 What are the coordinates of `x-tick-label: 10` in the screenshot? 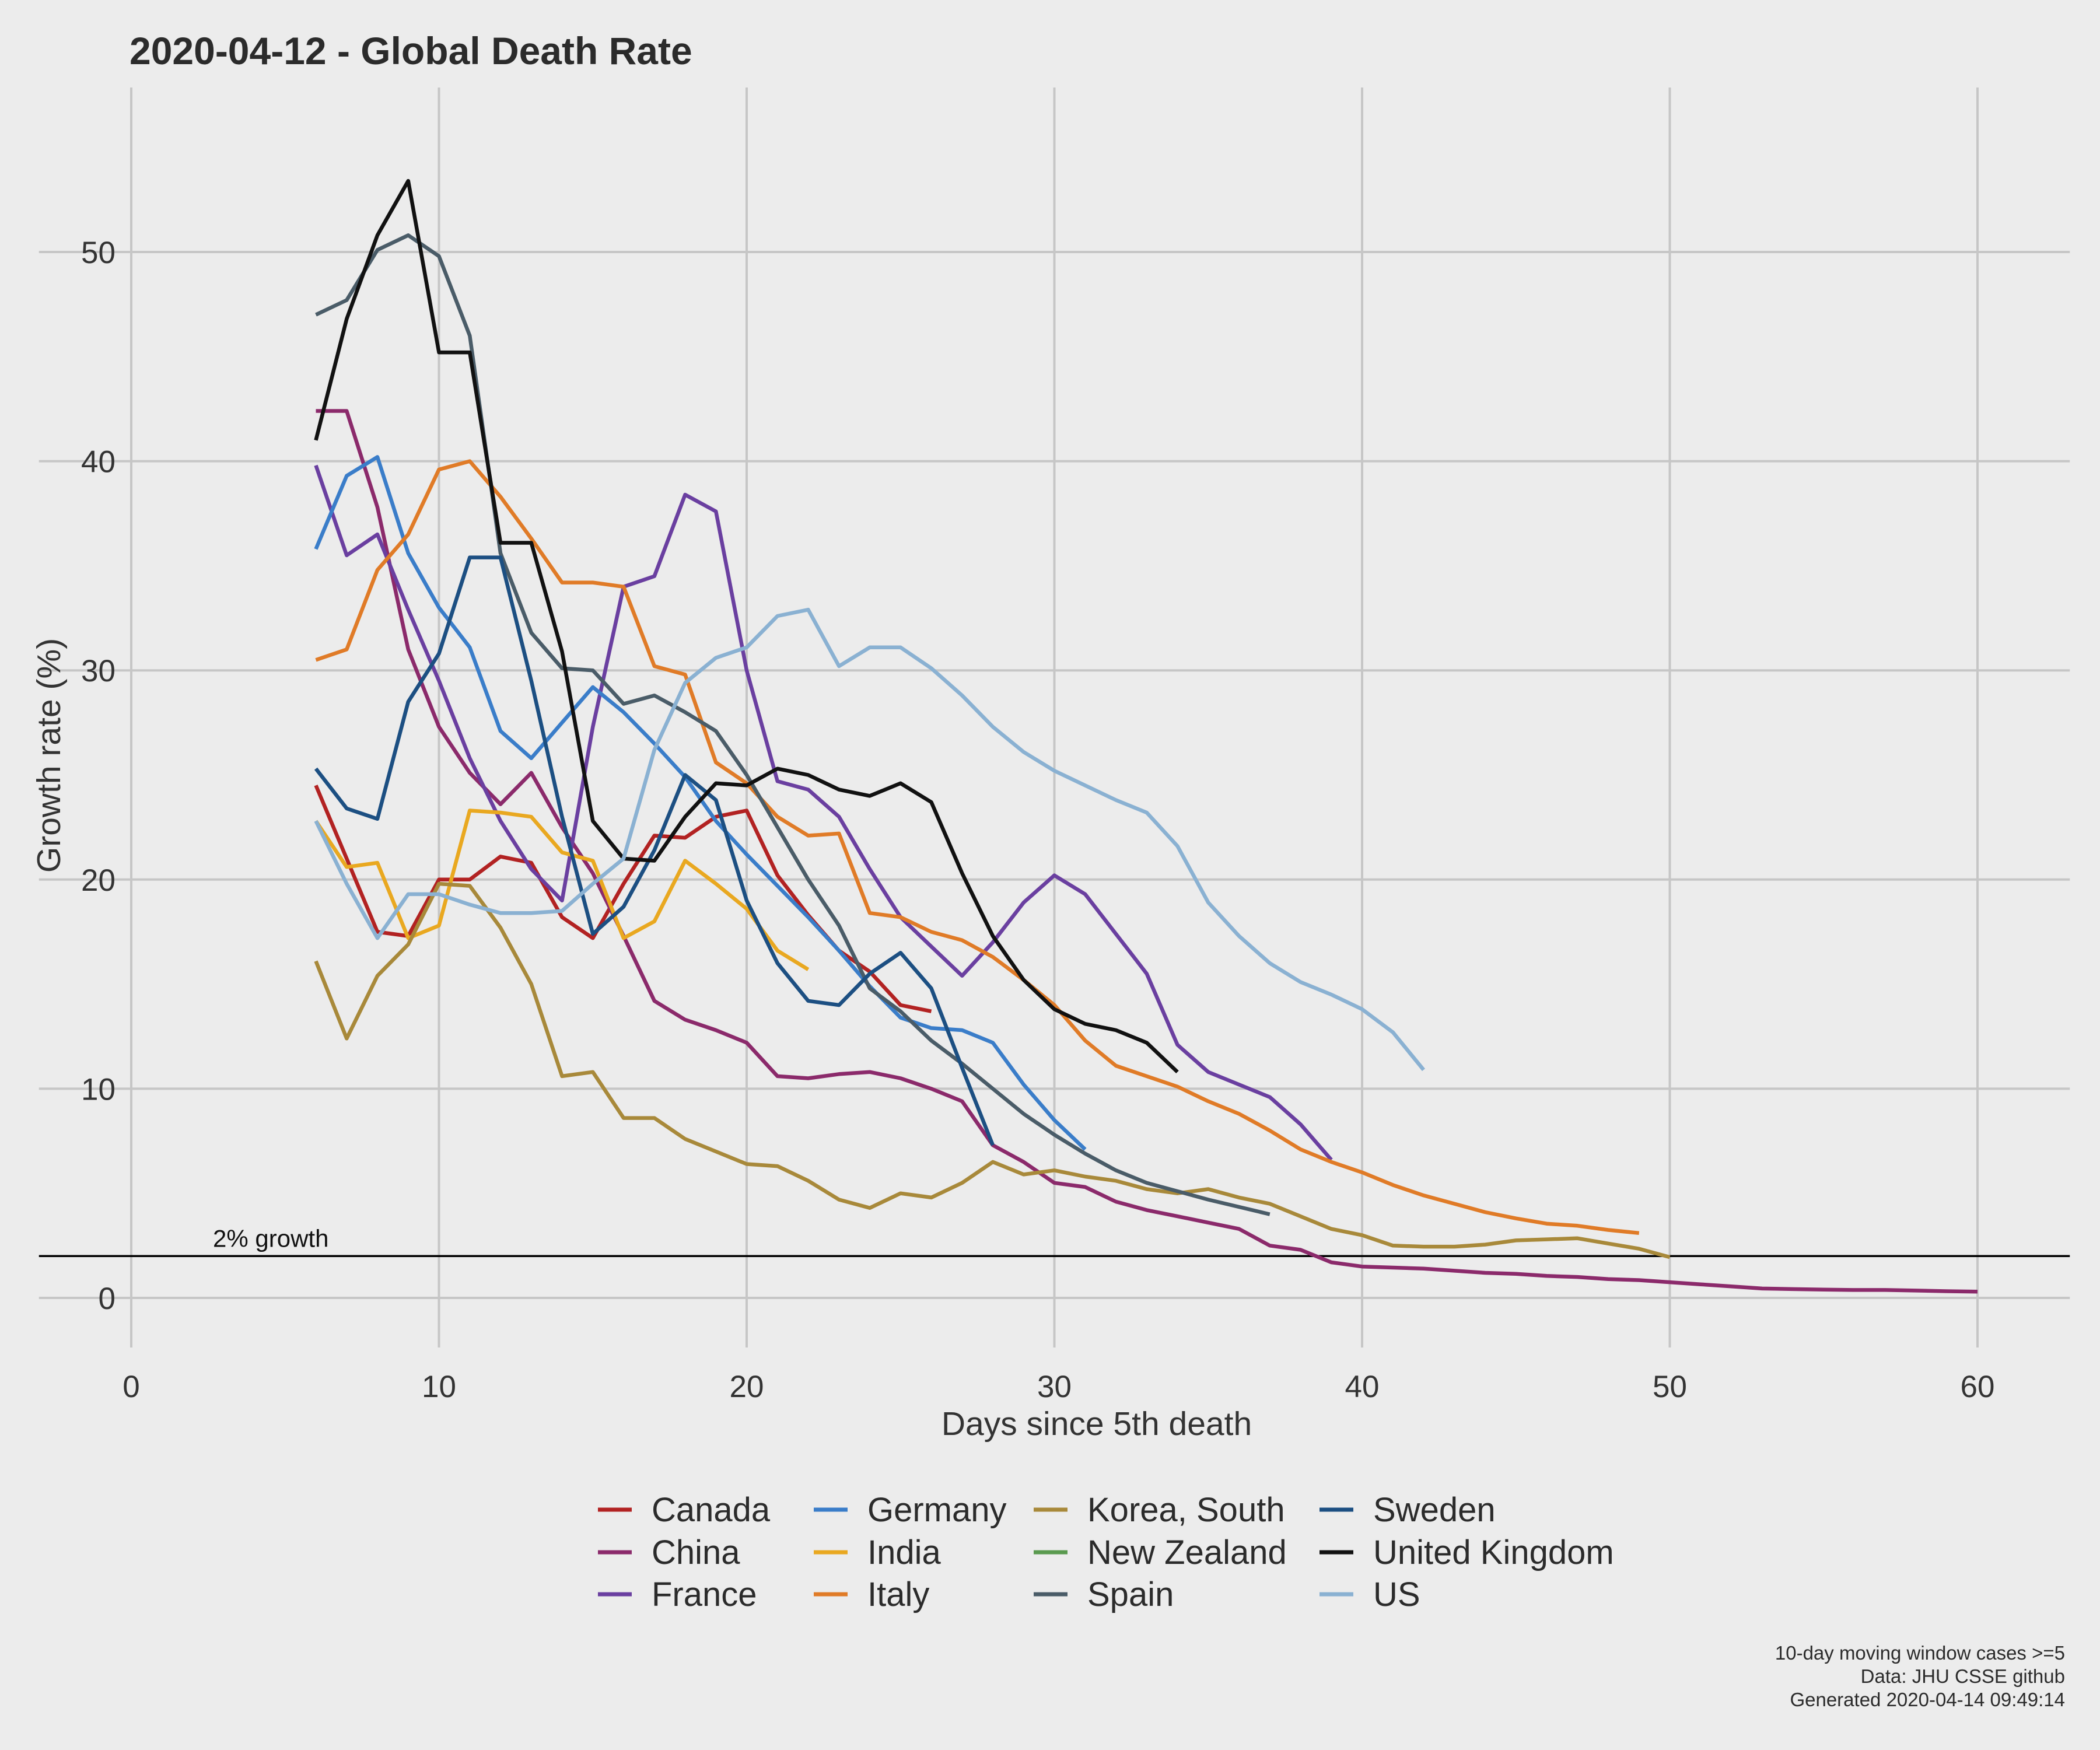 It's located at (439, 1387).